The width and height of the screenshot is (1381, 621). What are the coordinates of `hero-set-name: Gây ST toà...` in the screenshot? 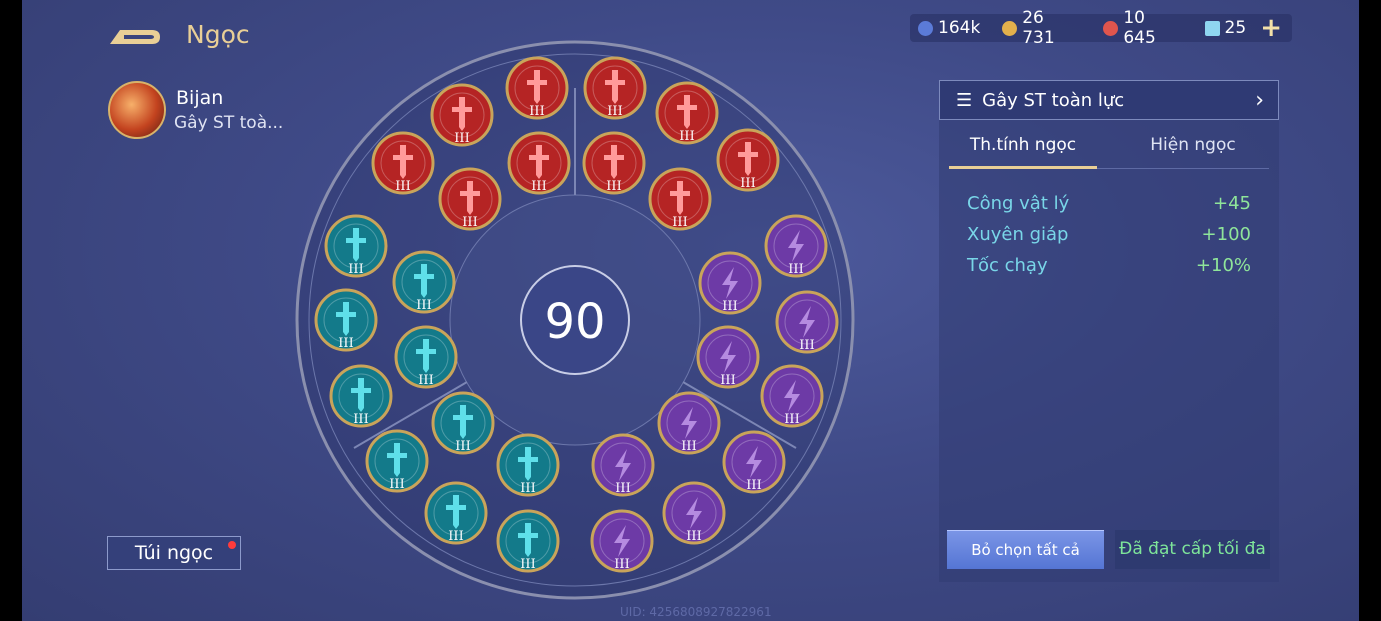 It's located at (229, 123).